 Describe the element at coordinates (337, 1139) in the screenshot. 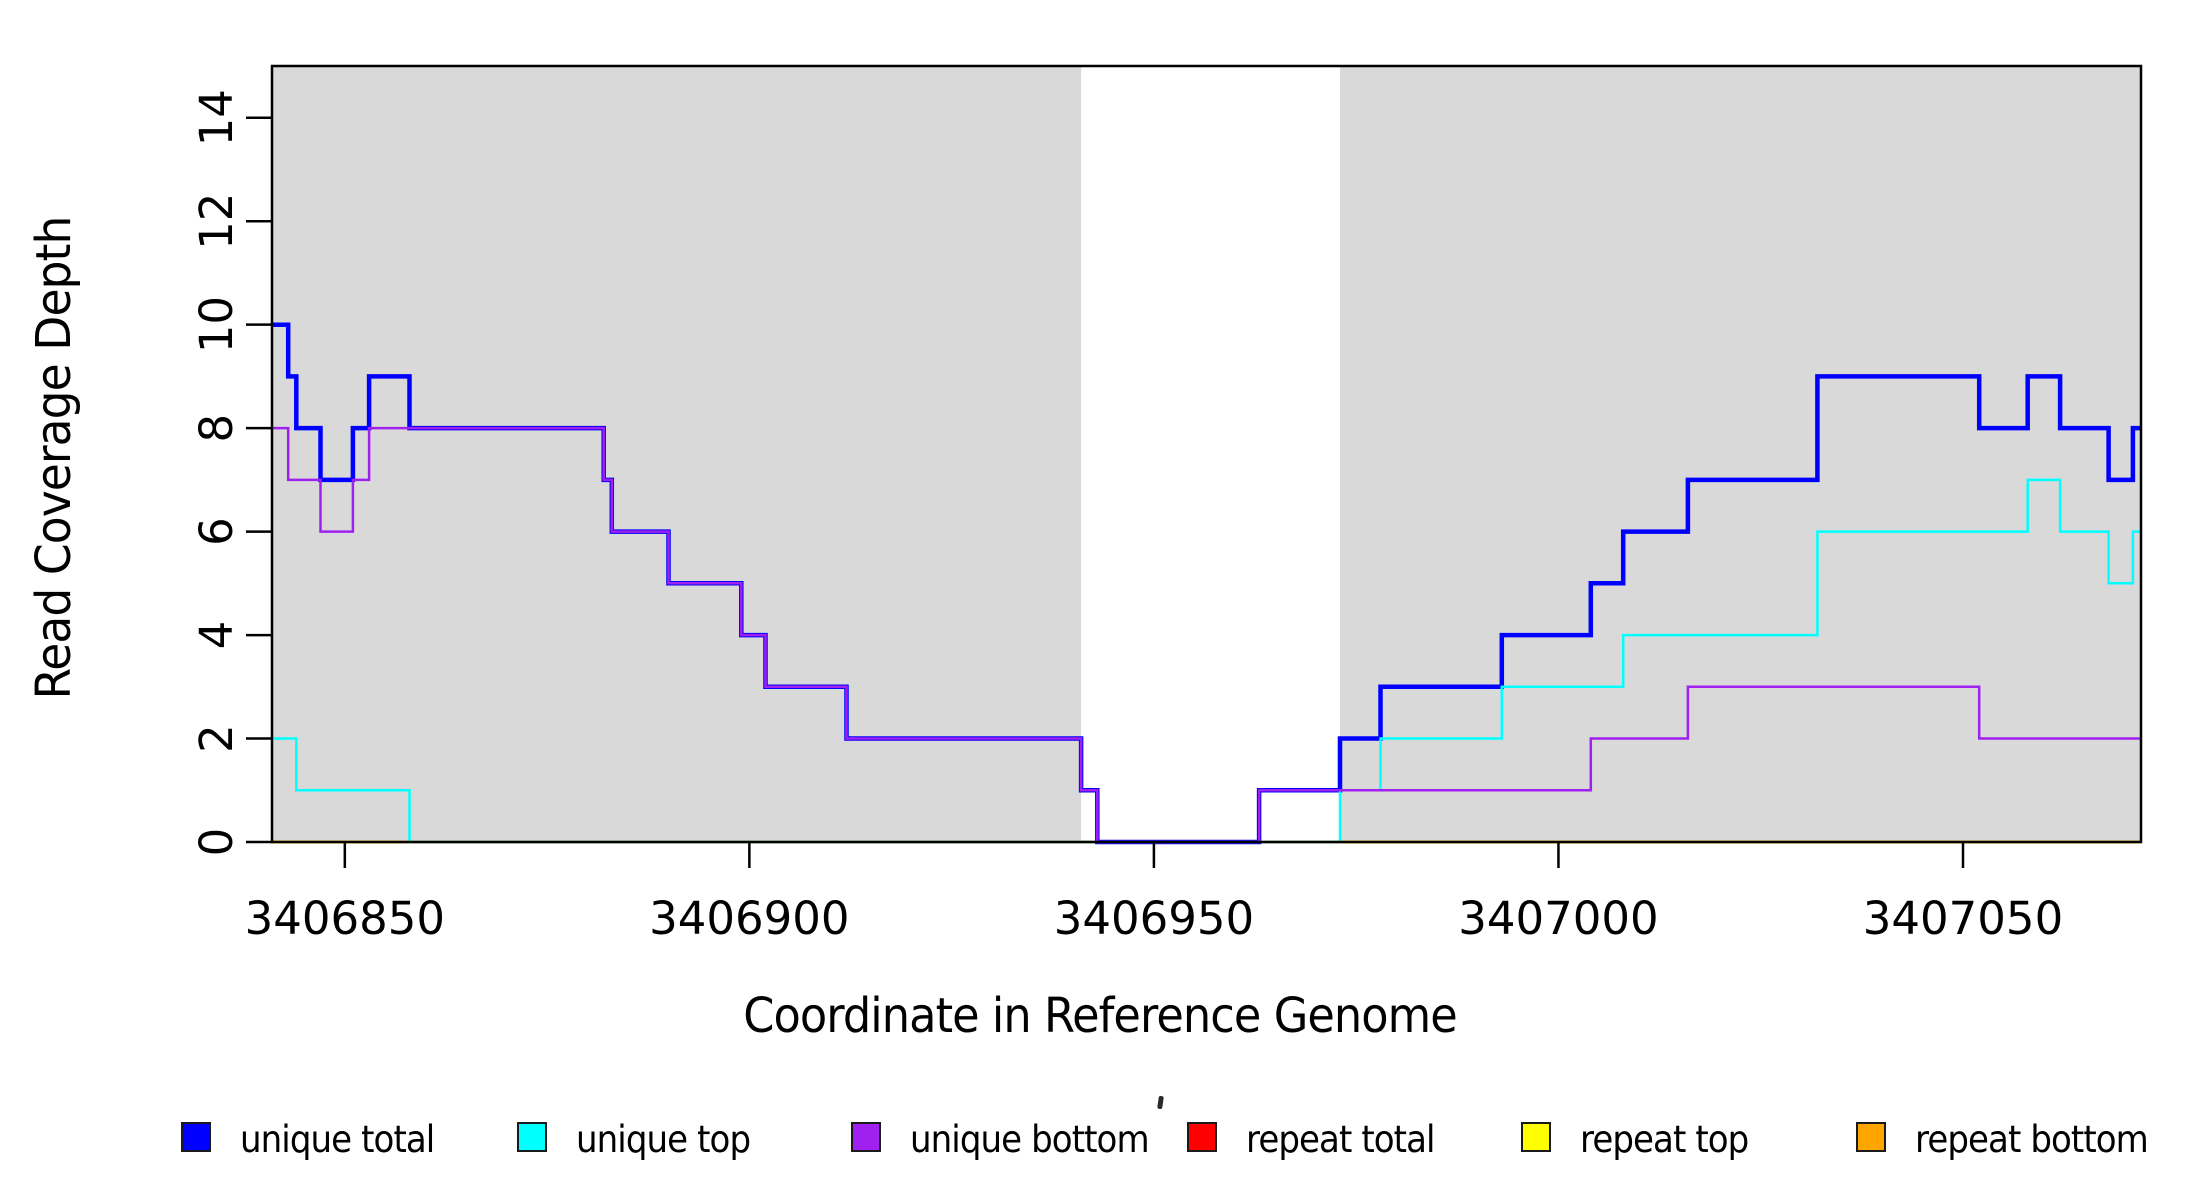

I see `legend-label-unique-total: unique total` at that location.